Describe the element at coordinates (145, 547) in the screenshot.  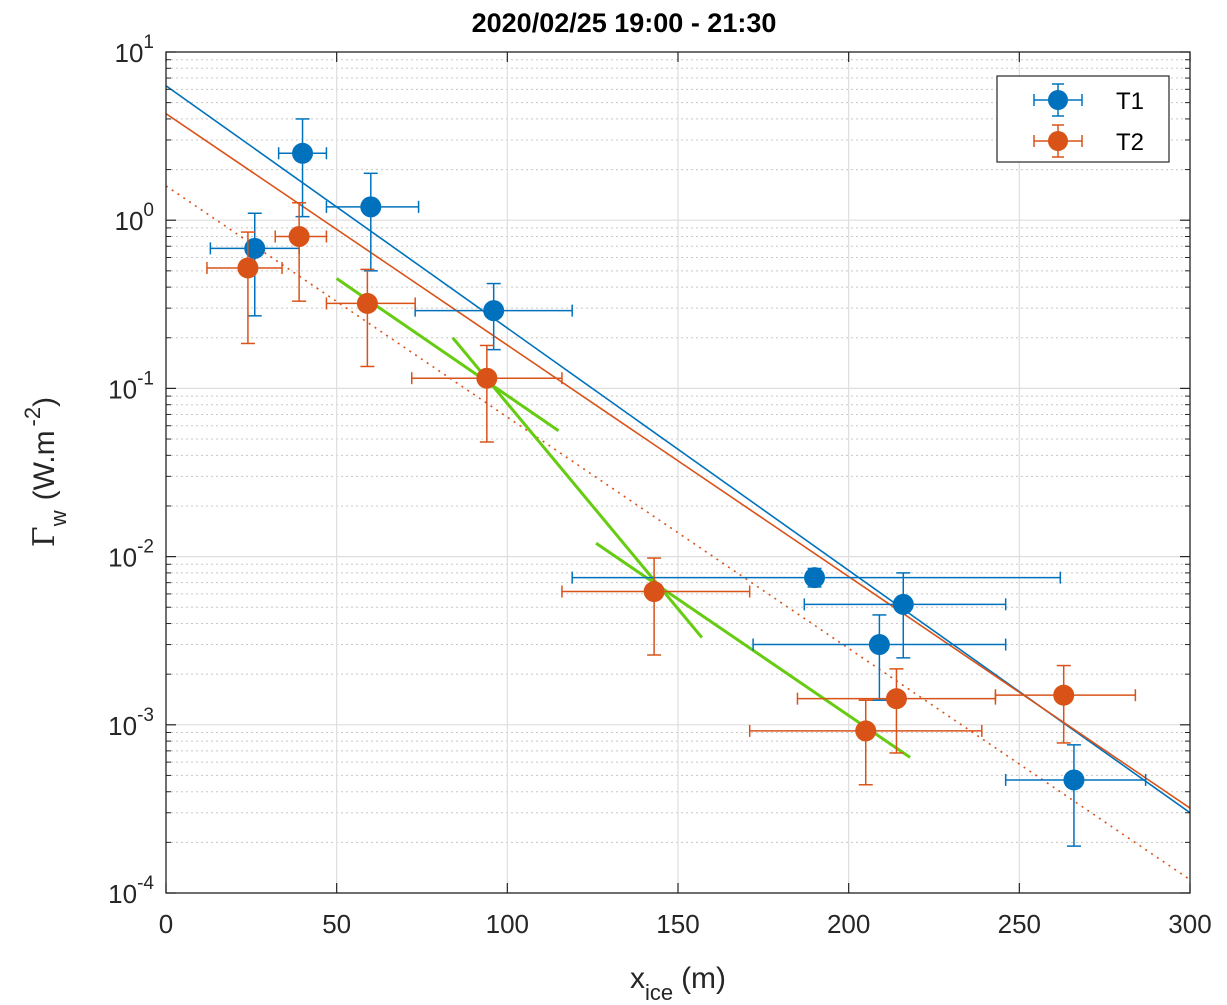
I see `y-tick-label-exponent: -2` at that location.